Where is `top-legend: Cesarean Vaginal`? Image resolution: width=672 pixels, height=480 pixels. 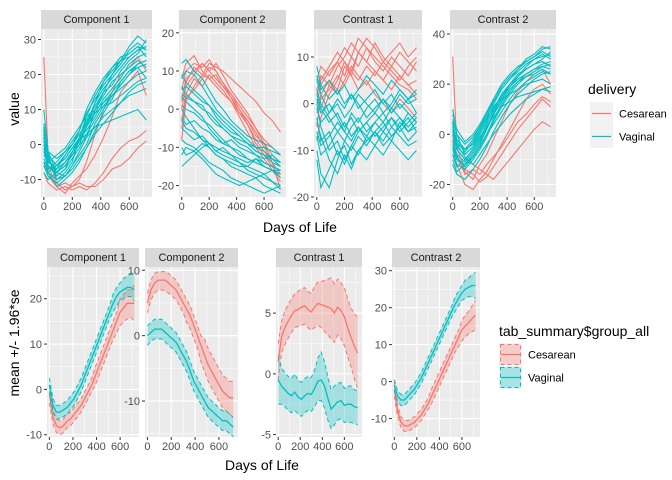 top-legend: Cesarean Vaginal is located at coordinates (628, 125).